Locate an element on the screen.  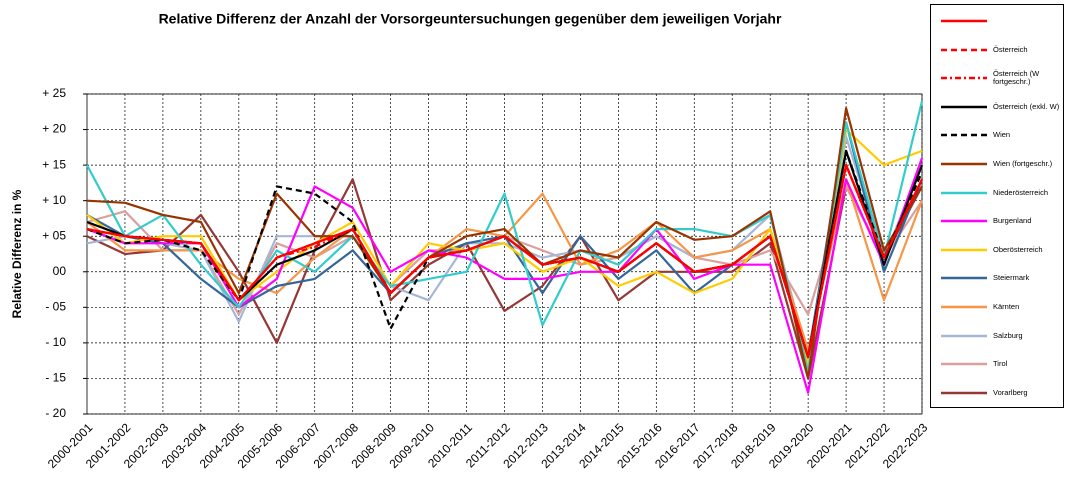
legend-item: Steiermark is located at coordinates (998, 278).